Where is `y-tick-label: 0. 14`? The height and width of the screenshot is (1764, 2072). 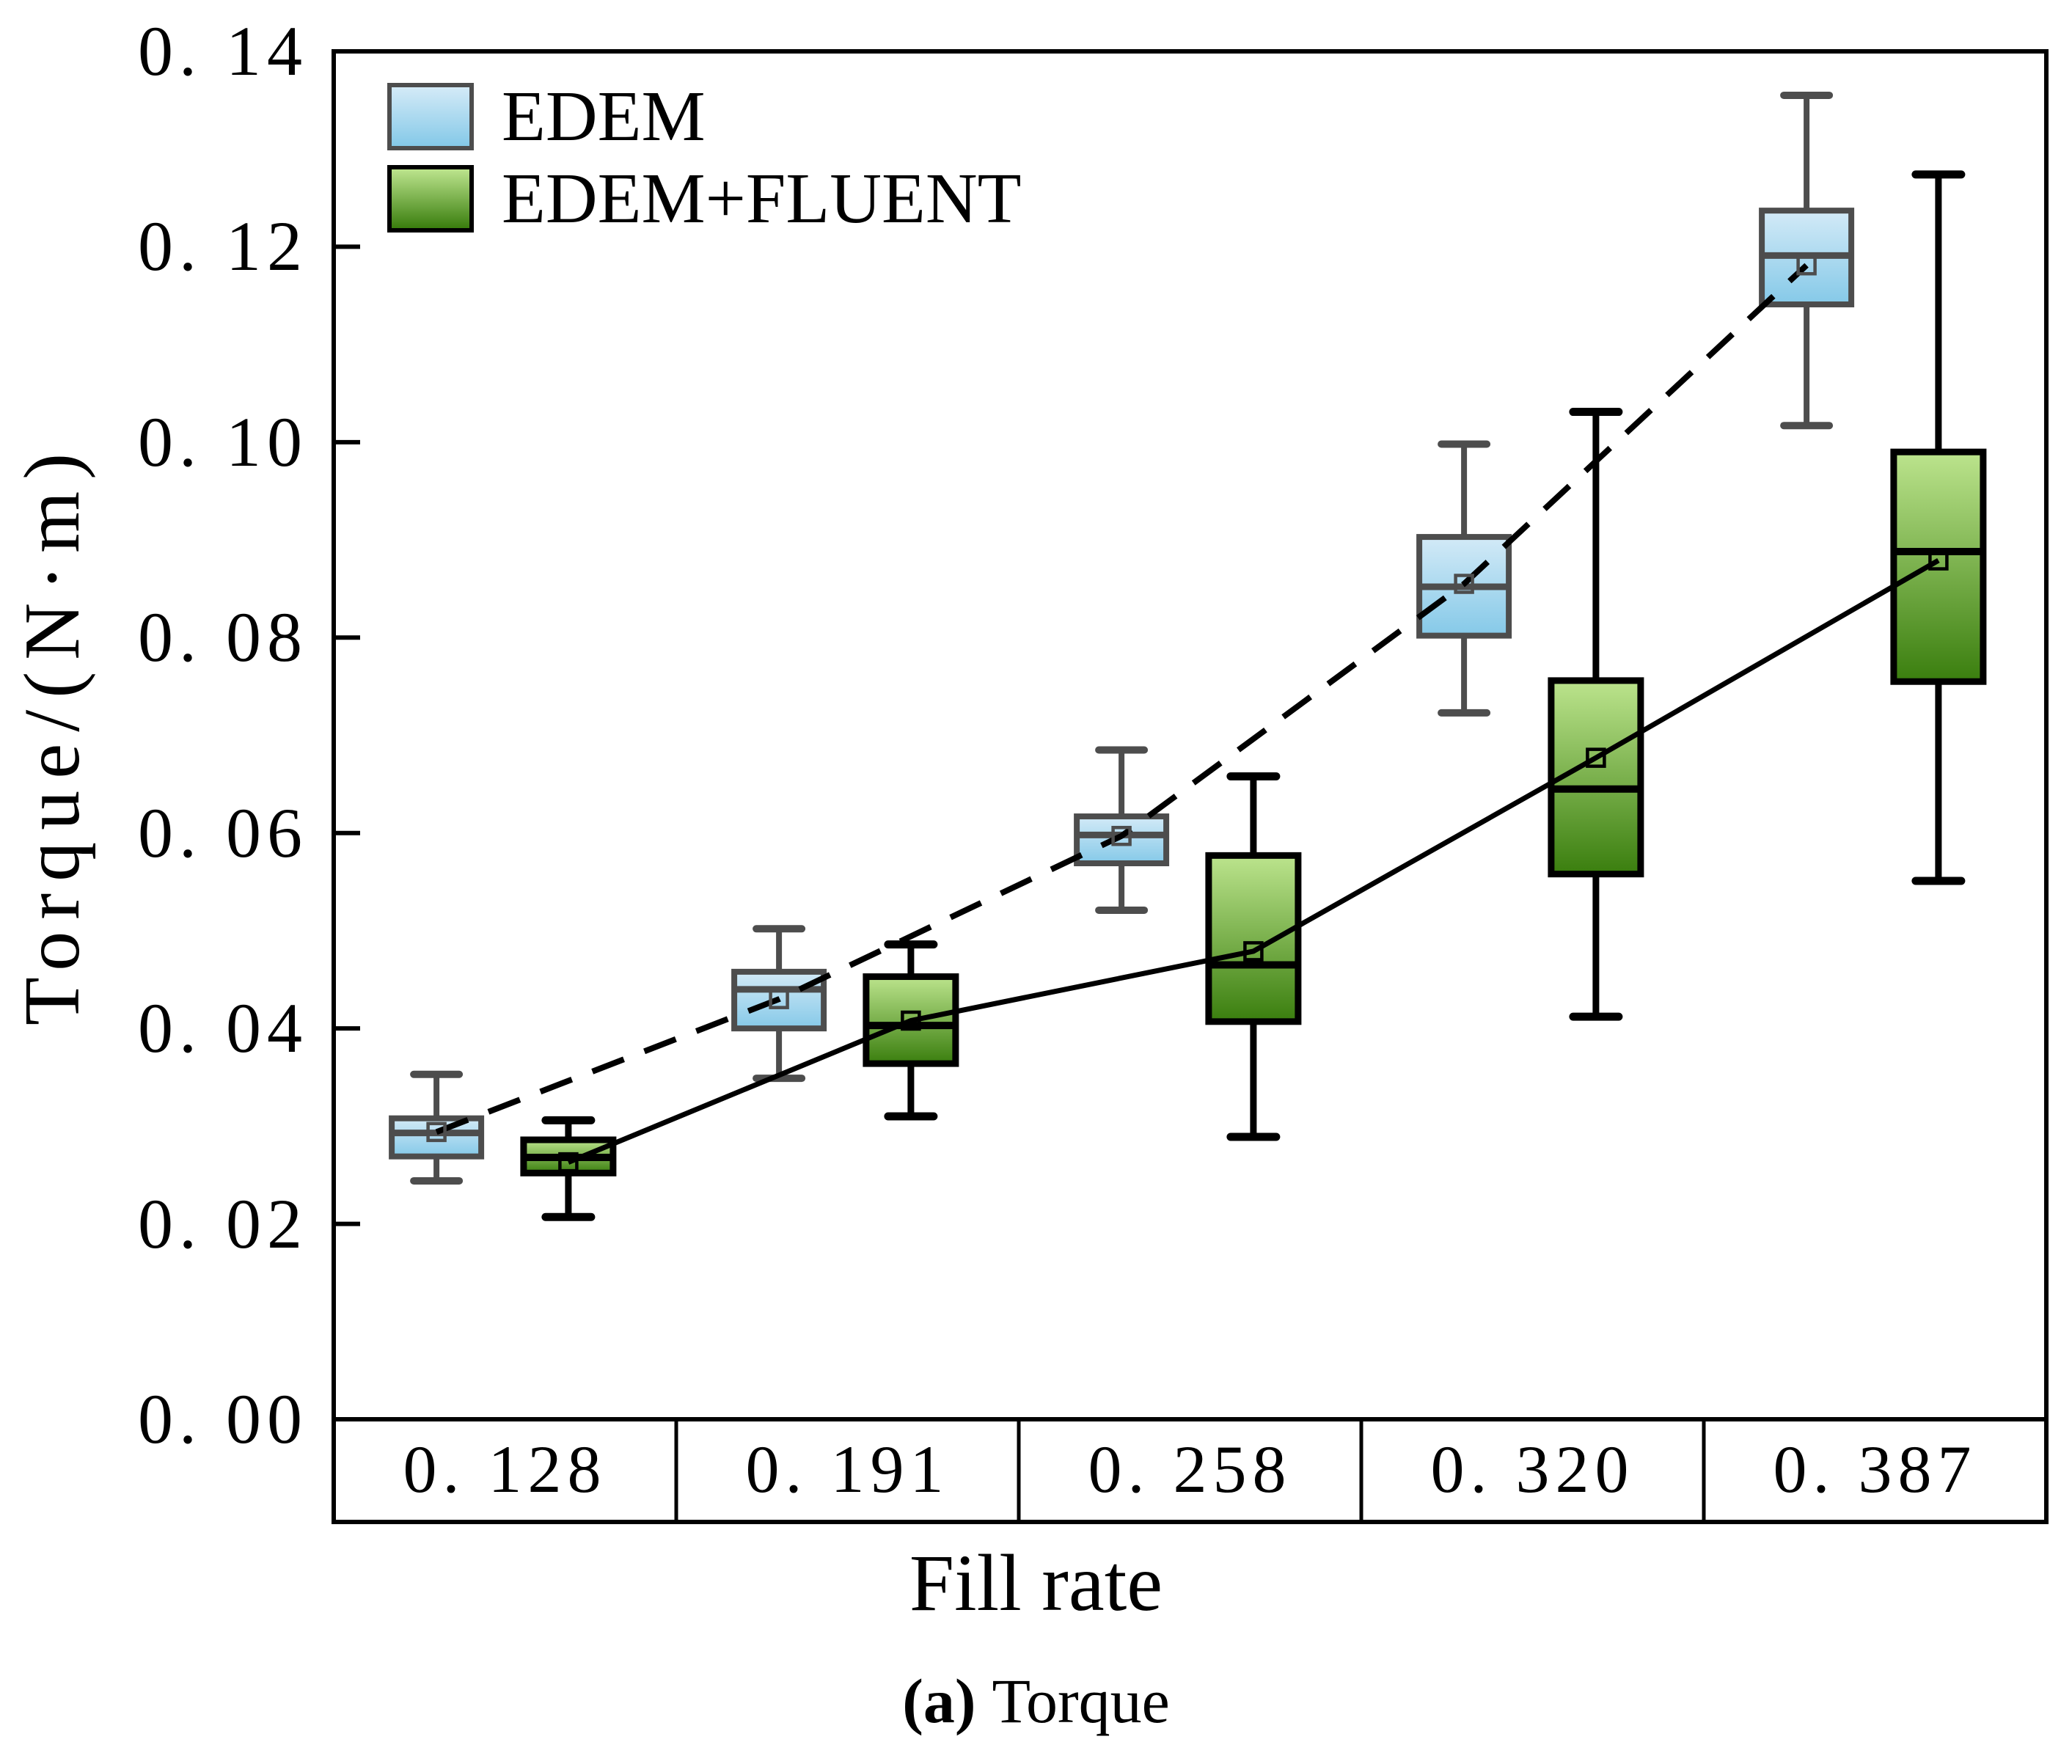
y-tick-label: 0. 14 is located at coordinates (223, 51).